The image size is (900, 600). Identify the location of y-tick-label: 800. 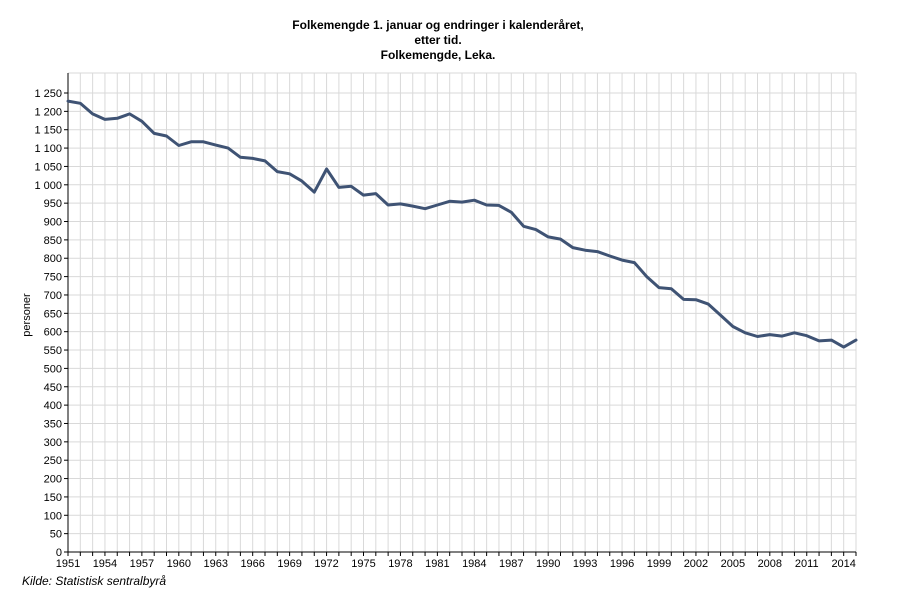
(53, 259).